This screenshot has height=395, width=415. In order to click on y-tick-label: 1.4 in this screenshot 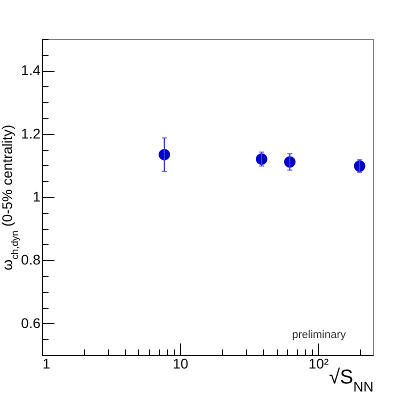, I will do `click(31, 70)`.